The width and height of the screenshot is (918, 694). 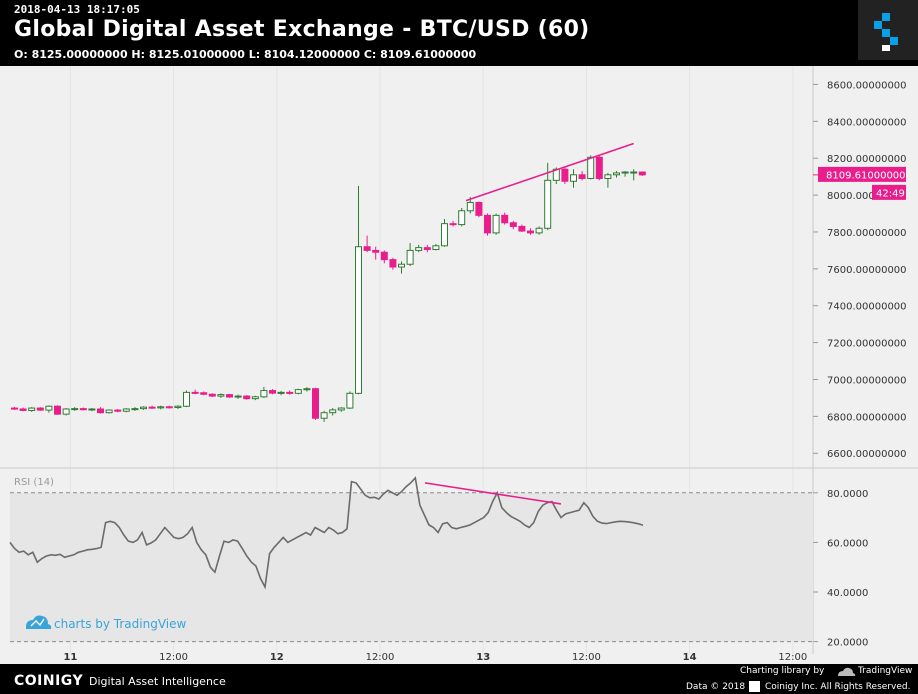 I want to click on price-trendline, so click(x=549, y=172).